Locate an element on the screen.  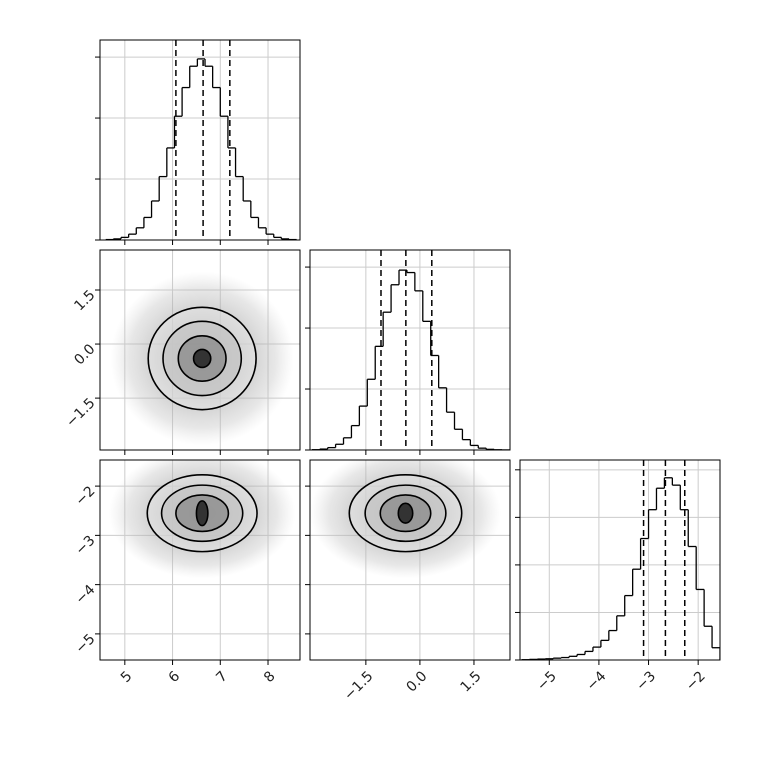
y-tick-label: 1.5 is located at coordinates (84, 300).